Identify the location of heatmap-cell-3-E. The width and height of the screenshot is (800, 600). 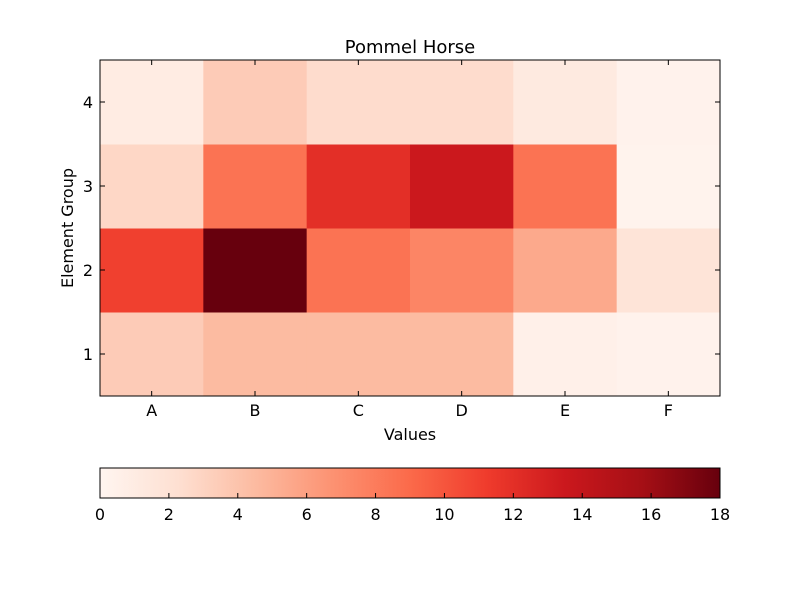
(565, 186).